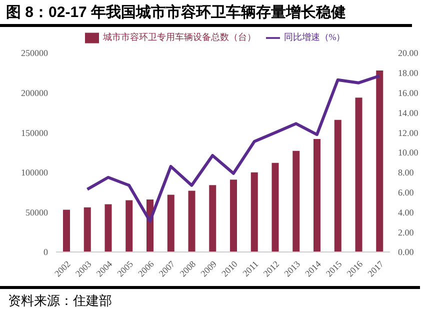 The height and width of the screenshot is (328, 444). Describe the element at coordinates (408, 93) in the screenshot. I see `y2-tick-label: 16.00` at that location.